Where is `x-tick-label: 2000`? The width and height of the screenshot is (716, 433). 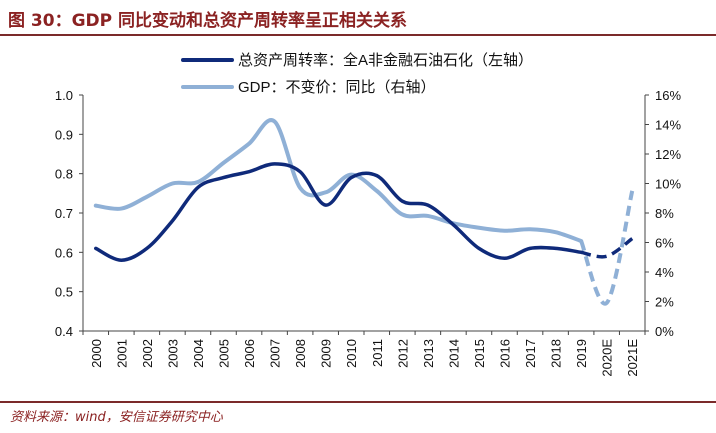 x-tick-label: 2000 is located at coordinates (96, 353).